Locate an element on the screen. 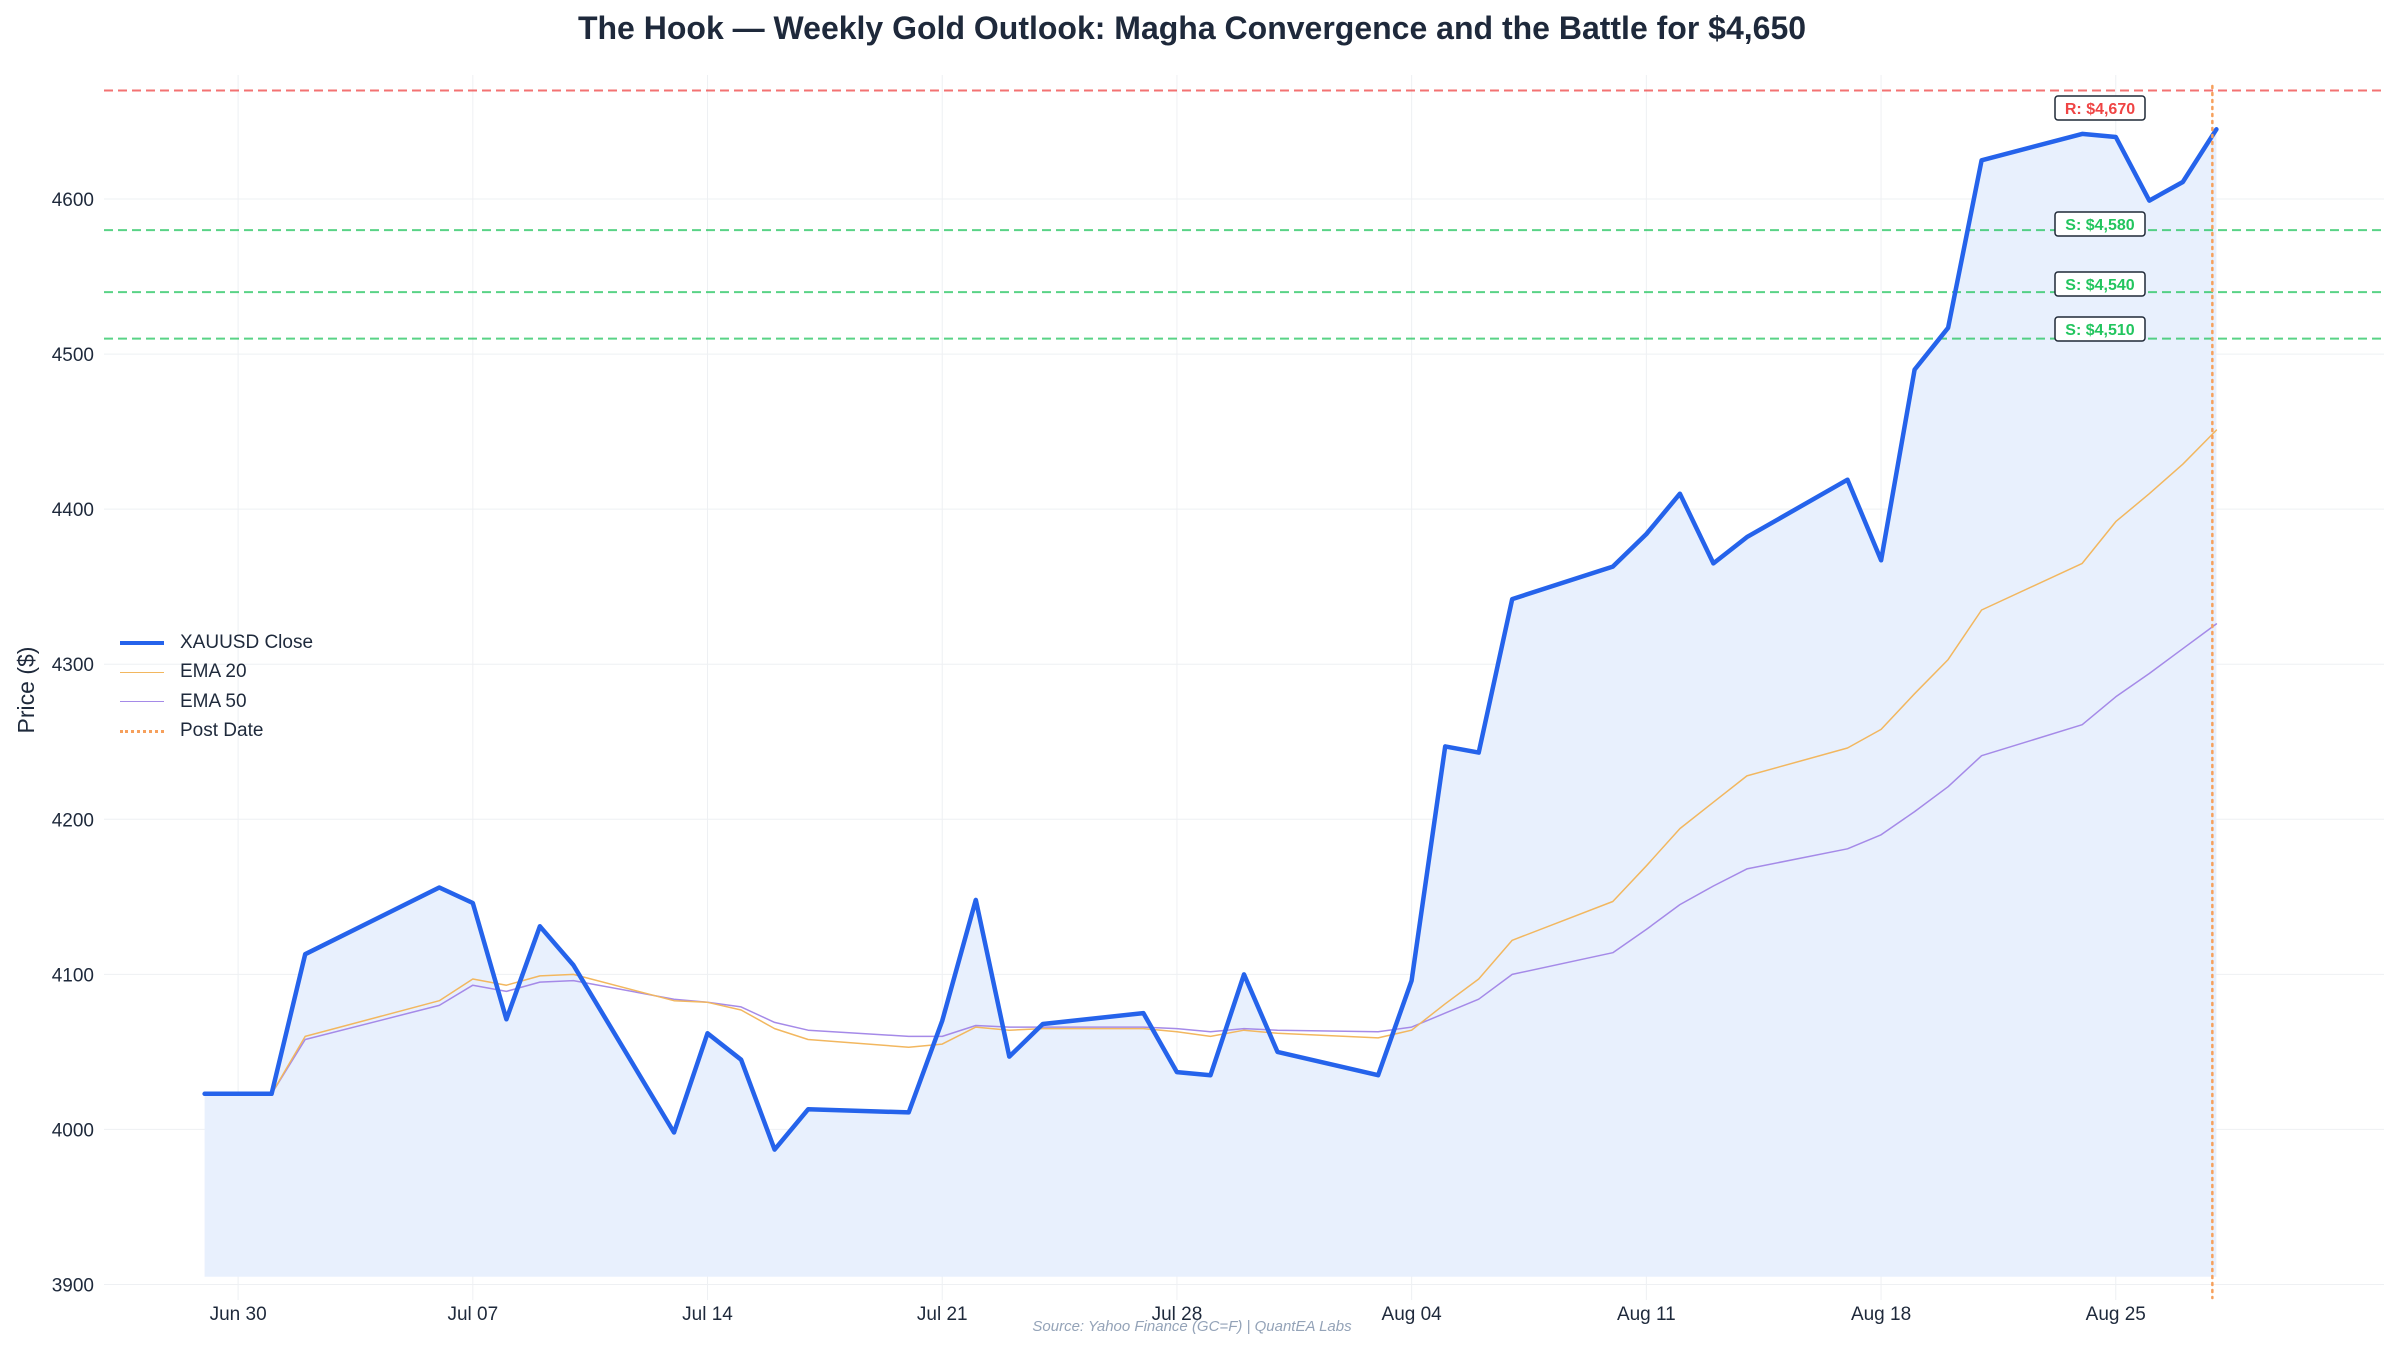 The width and height of the screenshot is (2384, 1346). support-label: S: $4,510 is located at coordinates (2099, 330).